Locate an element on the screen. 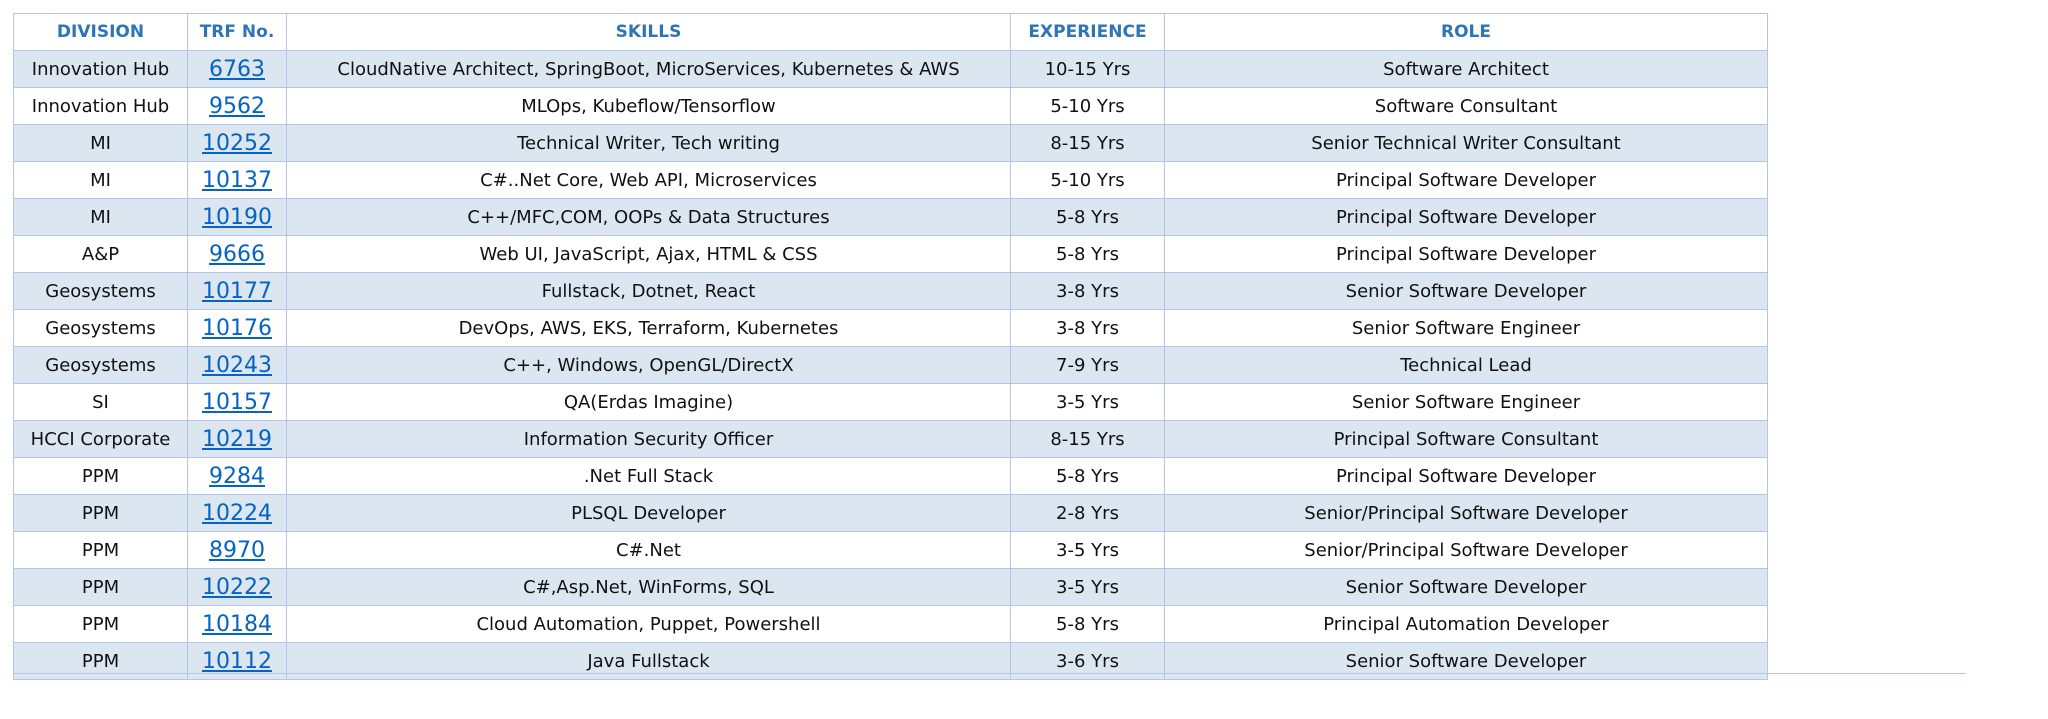 The height and width of the screenshot is (719, 2048). cell: C#..Net Core, Web API, Microservices is located at coordinates (648, 180).